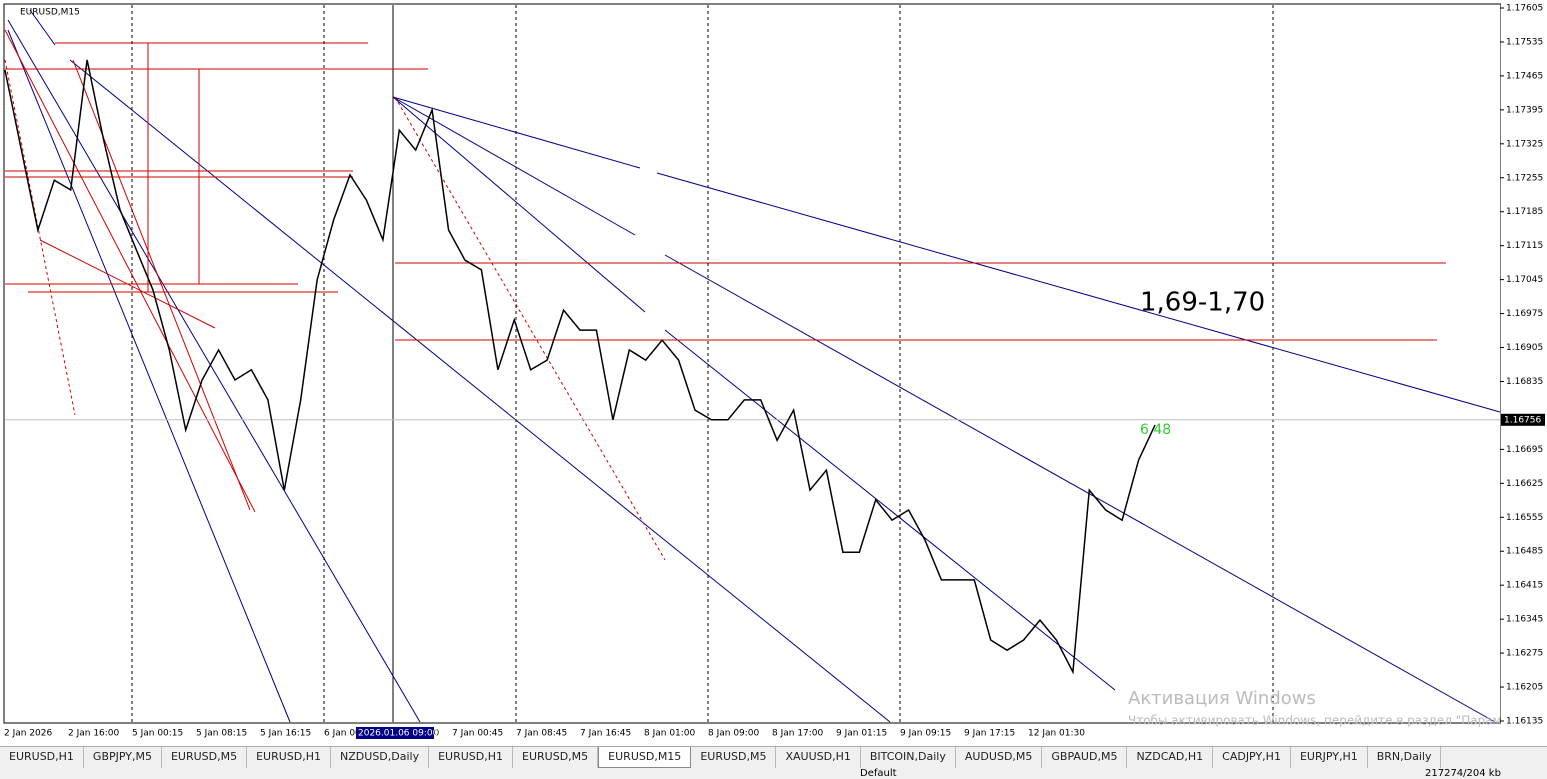 This screenshot has width=1547, height=779. What do you see at coordinates (1524, 42) in the screenshot?
I see `y-tick-label: 1.17535` at bounding box center [1524, 42].